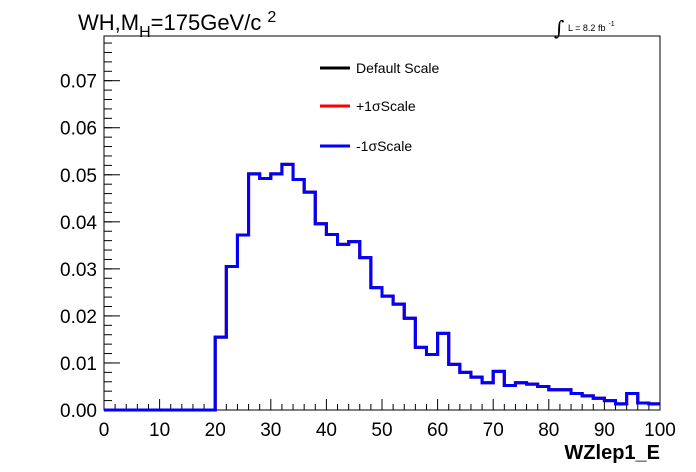  What do you see at coordinates (78, 223) in the screenshot?
I see `y-tick-label: 0.04` at bounding box center [78, 223].